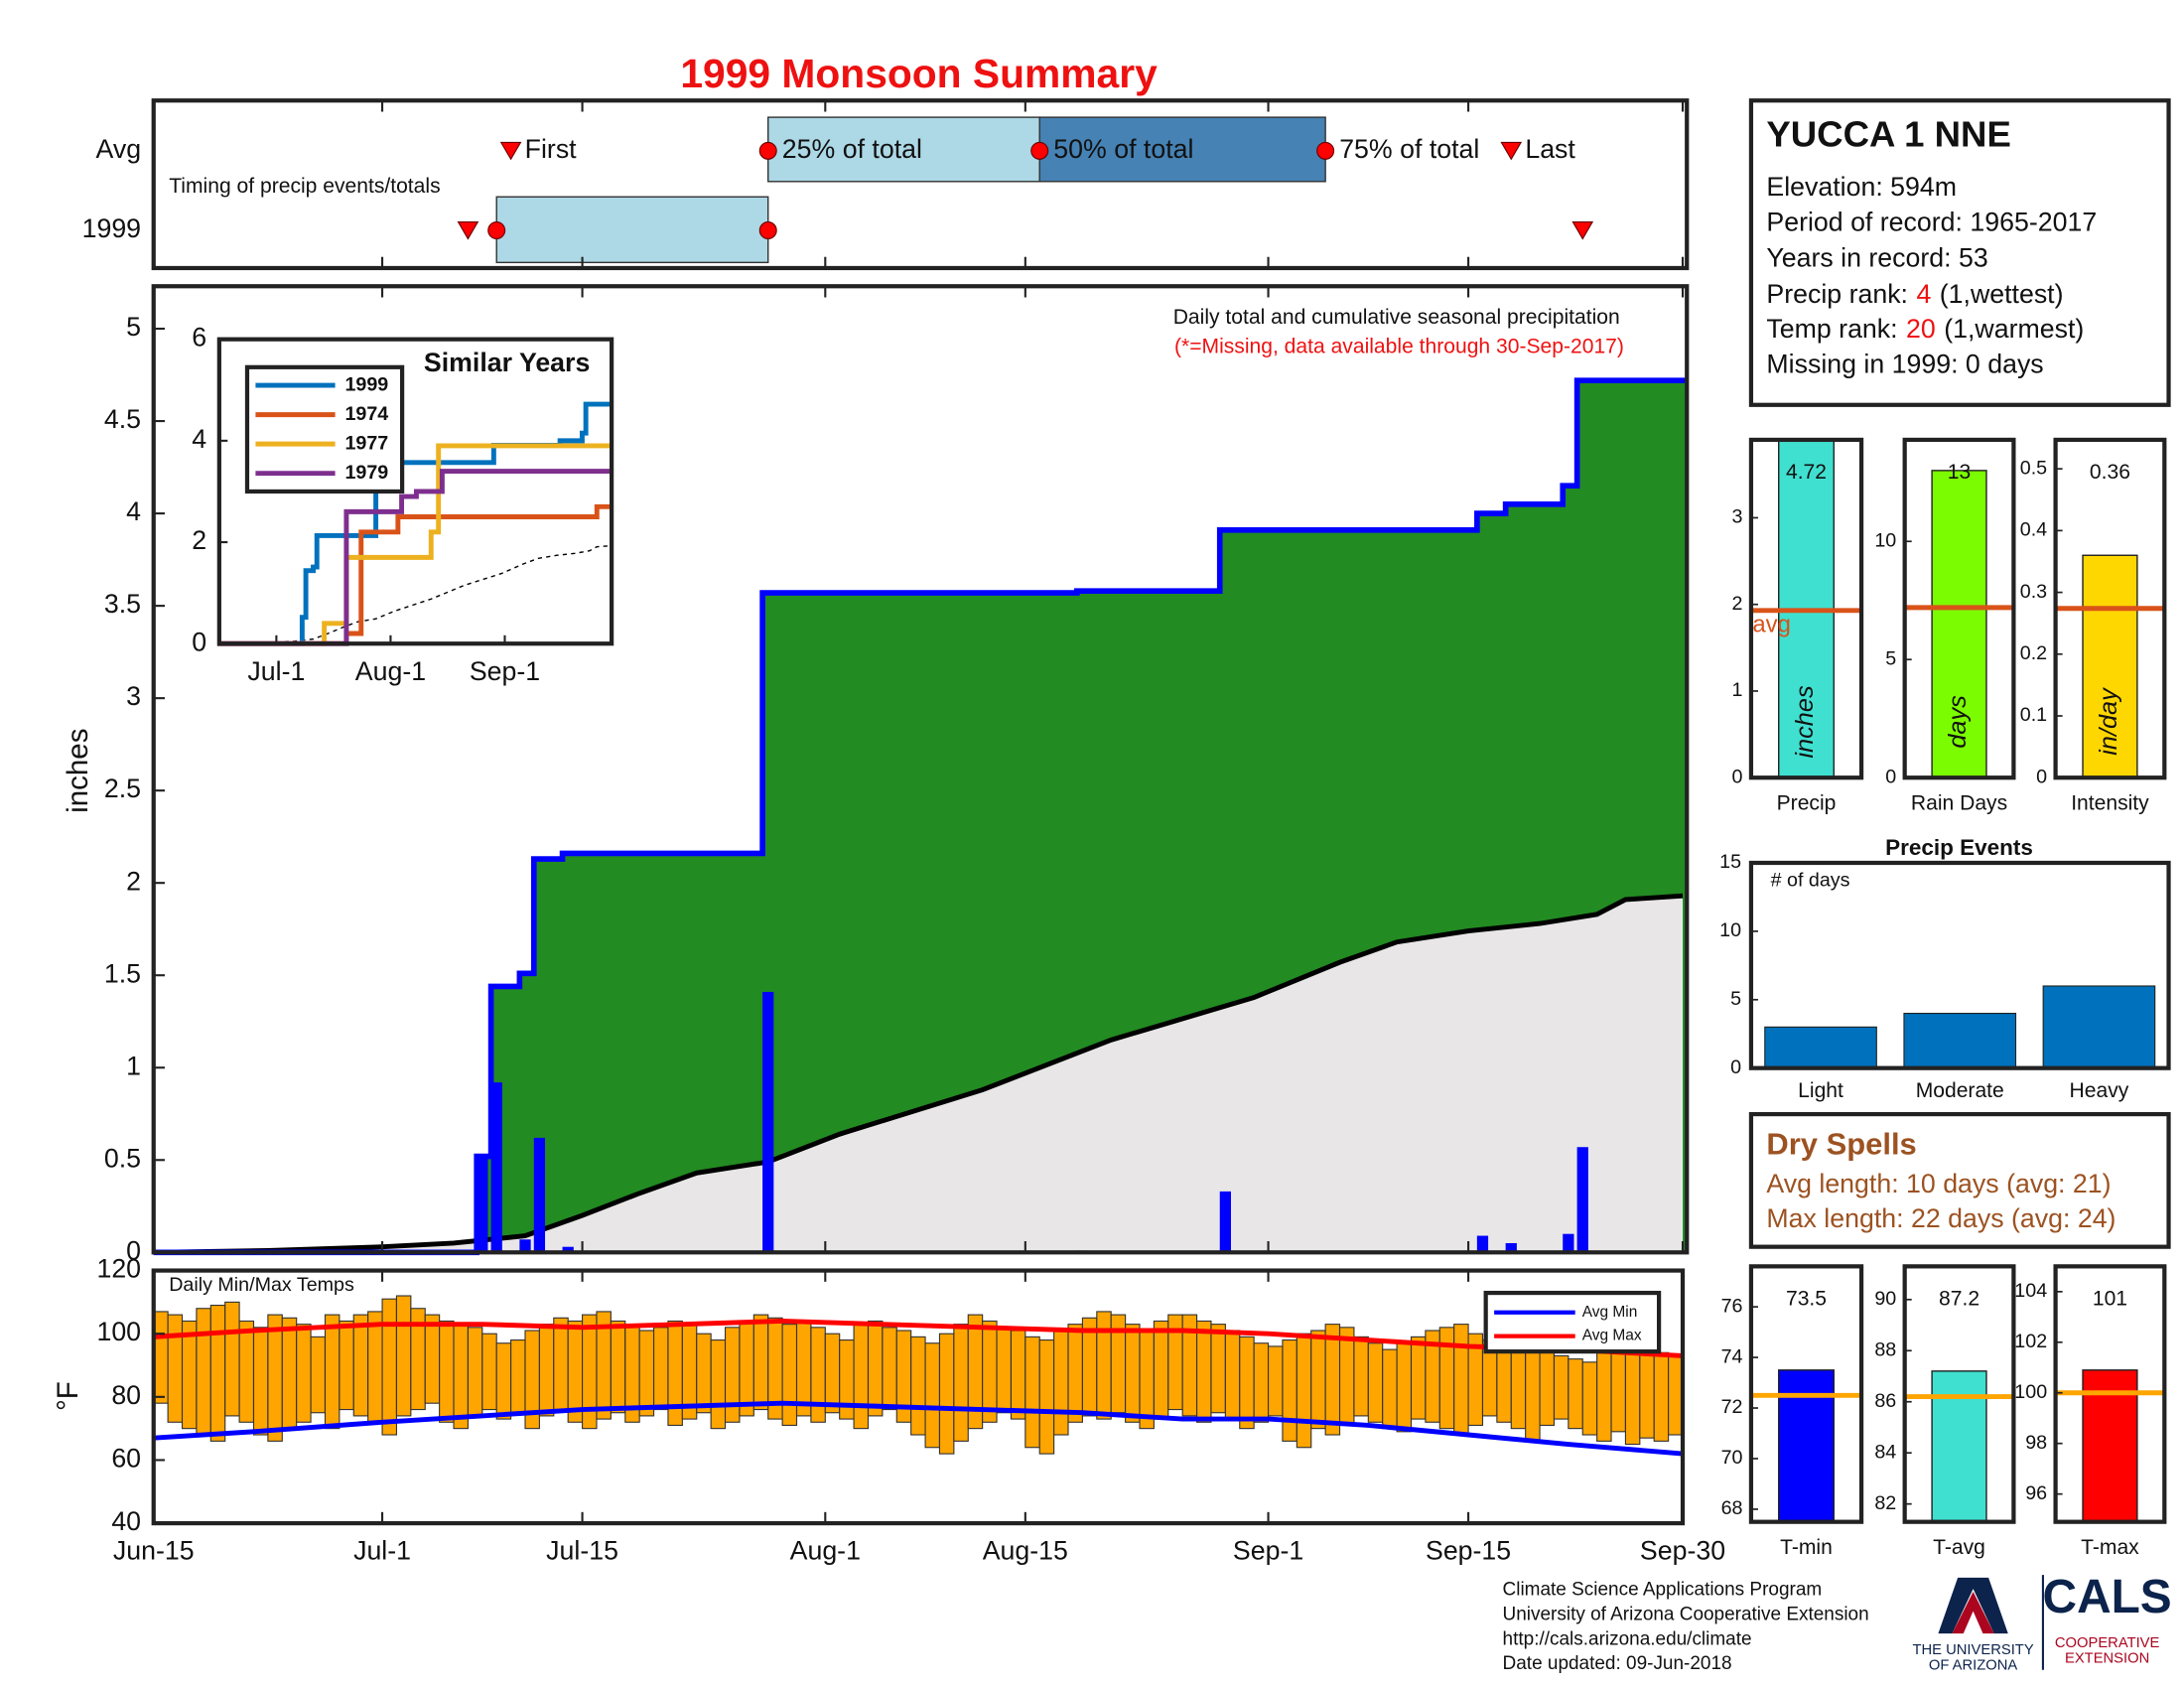  I want to click on logo-a, so click(1973, 1605).